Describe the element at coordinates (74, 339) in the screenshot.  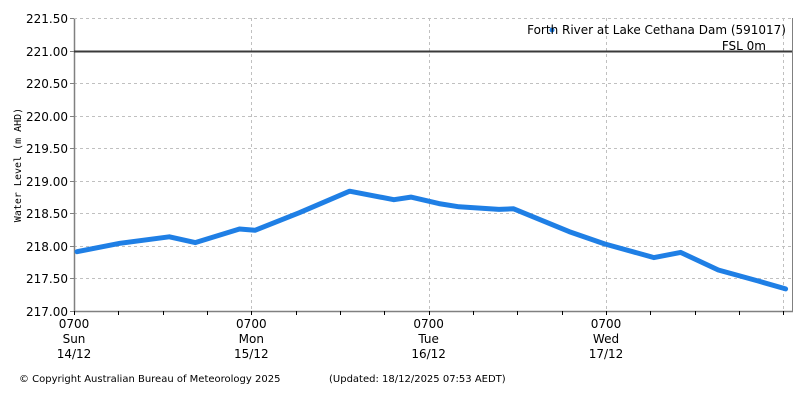
I see `x-tick-day: Sun` at that location.